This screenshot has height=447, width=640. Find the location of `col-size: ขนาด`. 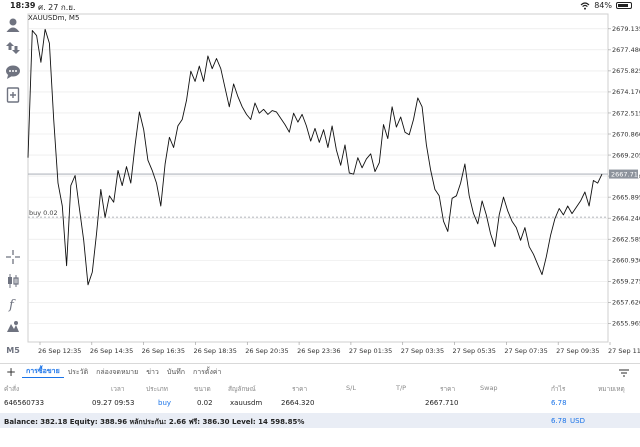

col-size: ขนาด is located at coordinates (202, 389).